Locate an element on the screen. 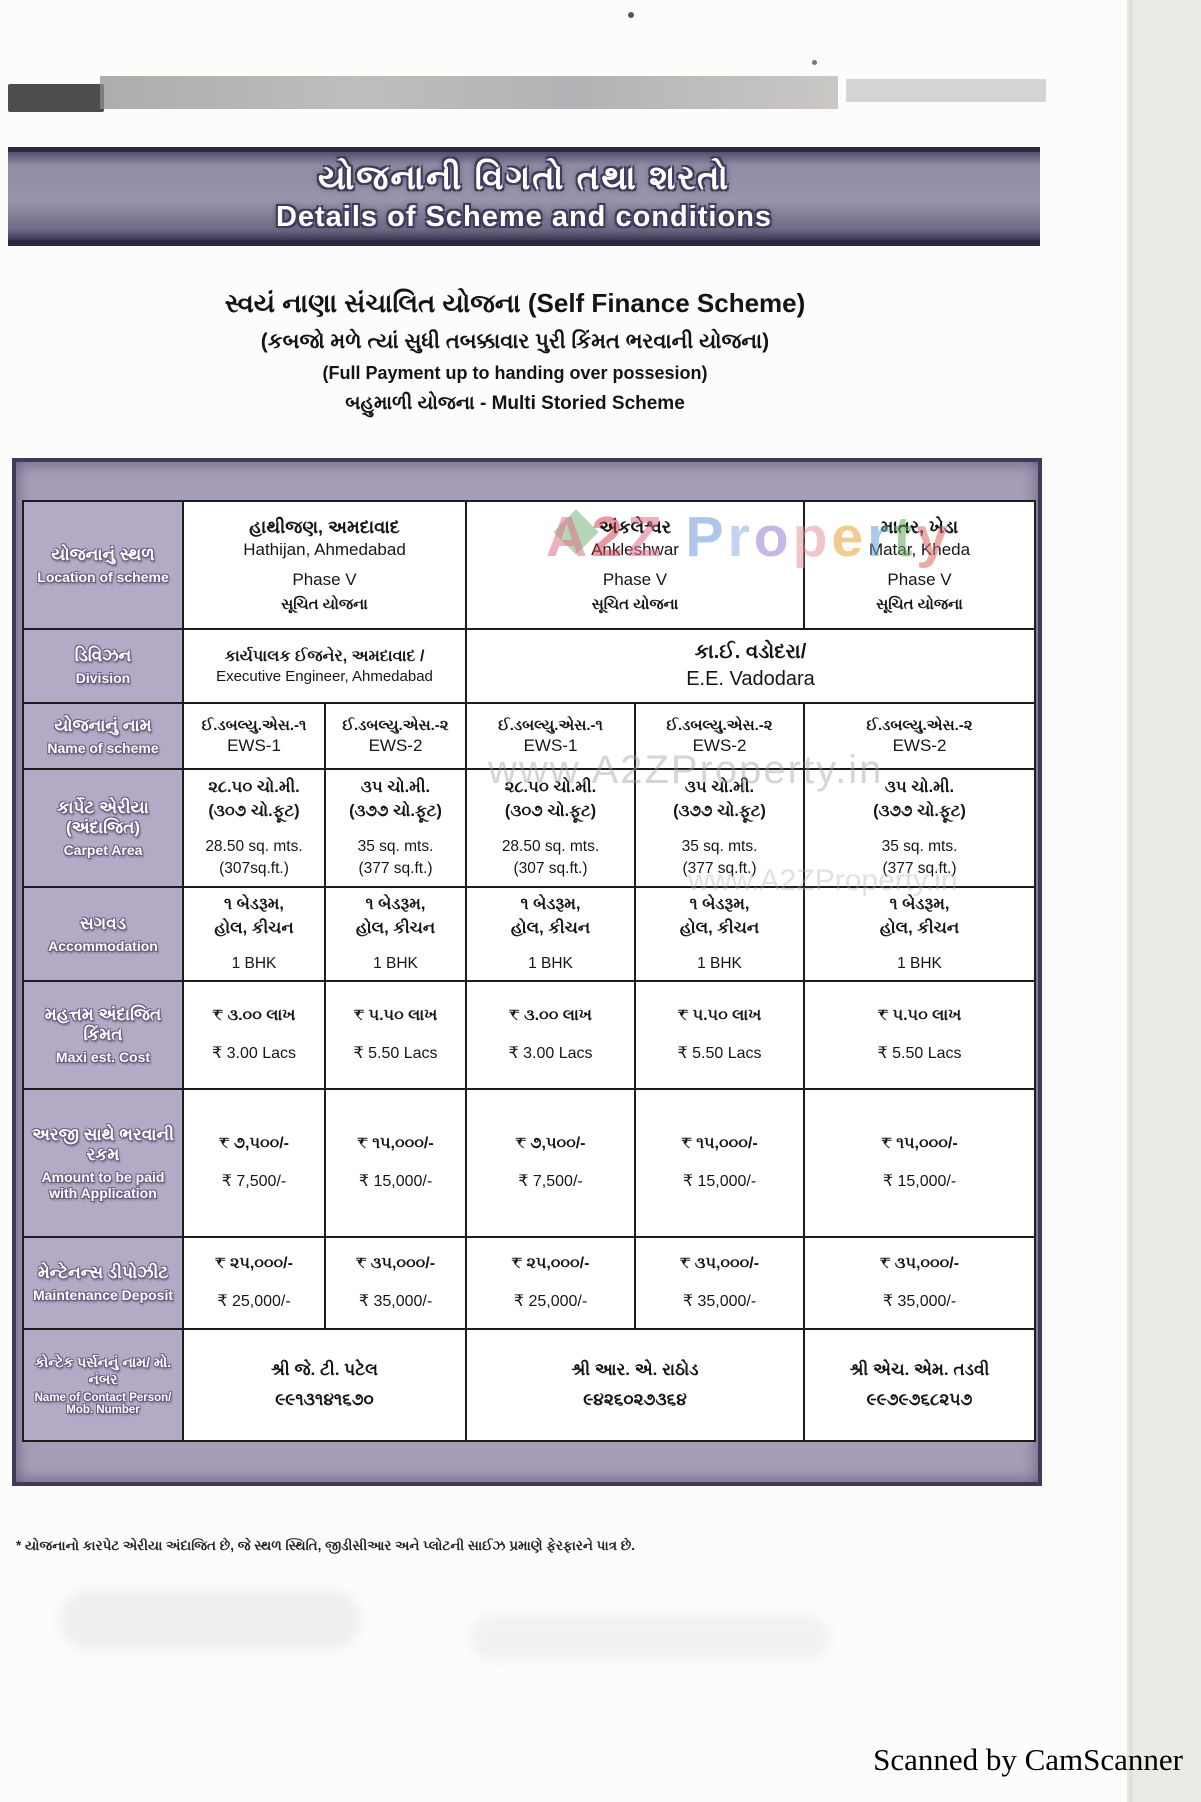  carpet-english: 35 sq. mts. is located at coordinates (919, 847).